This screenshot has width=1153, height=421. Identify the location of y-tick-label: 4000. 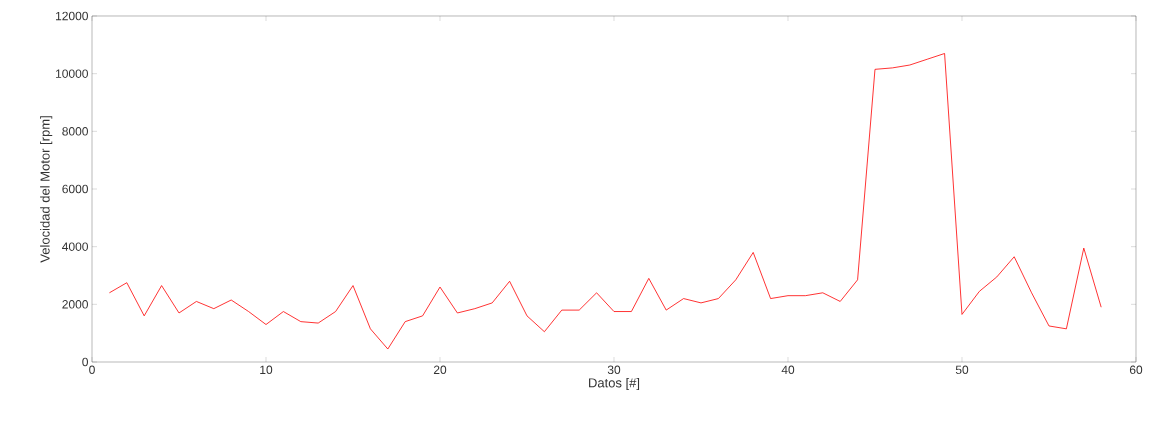
(75, 246).